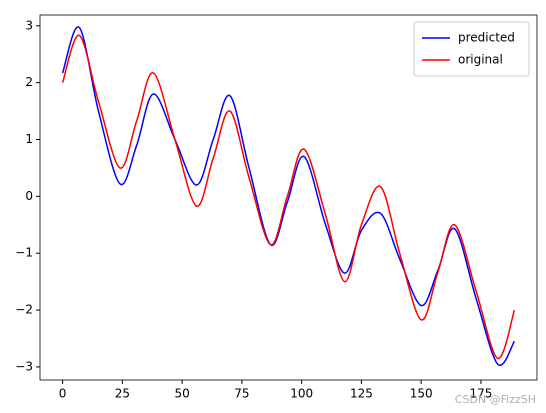 The width and height of the screenshot is (546, 413). What do you see at coordinates (480, 60) in the screenshot?
I see `legend-label: original` at bounding box center [480, 60].